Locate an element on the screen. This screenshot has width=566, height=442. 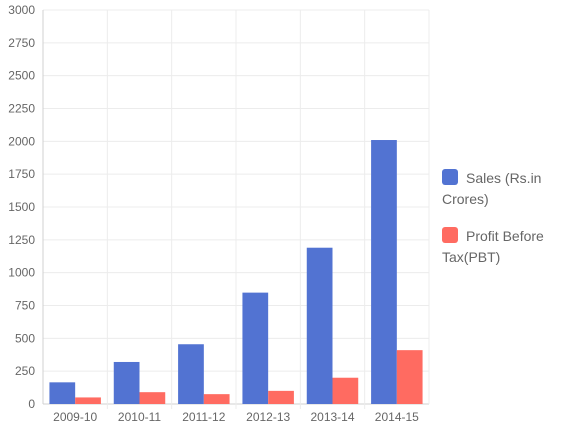
y-tick-label: 500 is located at coordinates (25, 338).